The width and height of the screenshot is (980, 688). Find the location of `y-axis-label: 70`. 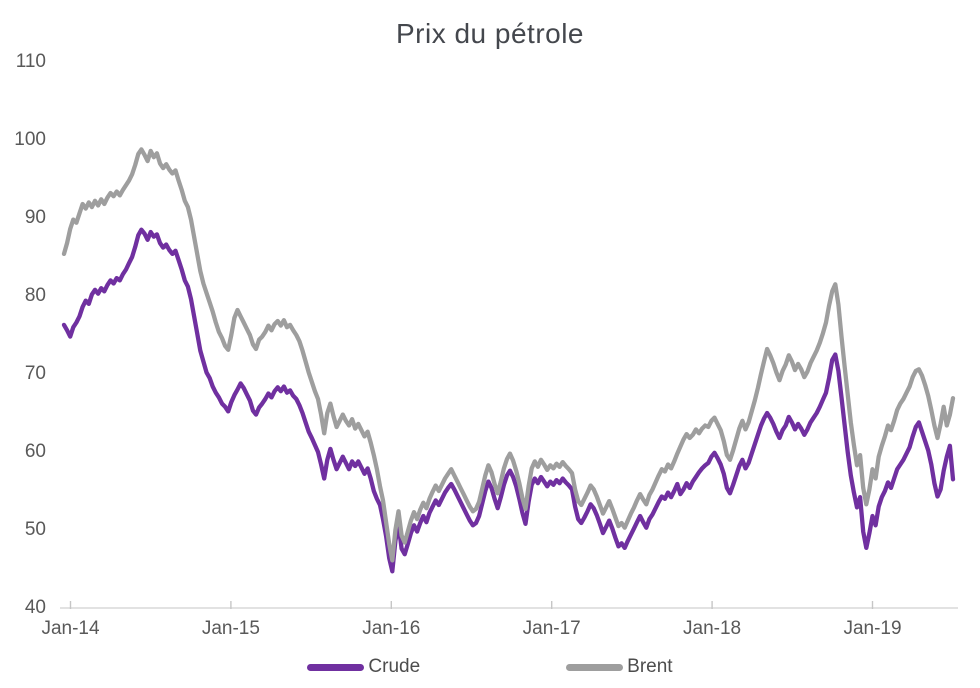

y-axis-label: 70 is located at coordinates (35, 373).